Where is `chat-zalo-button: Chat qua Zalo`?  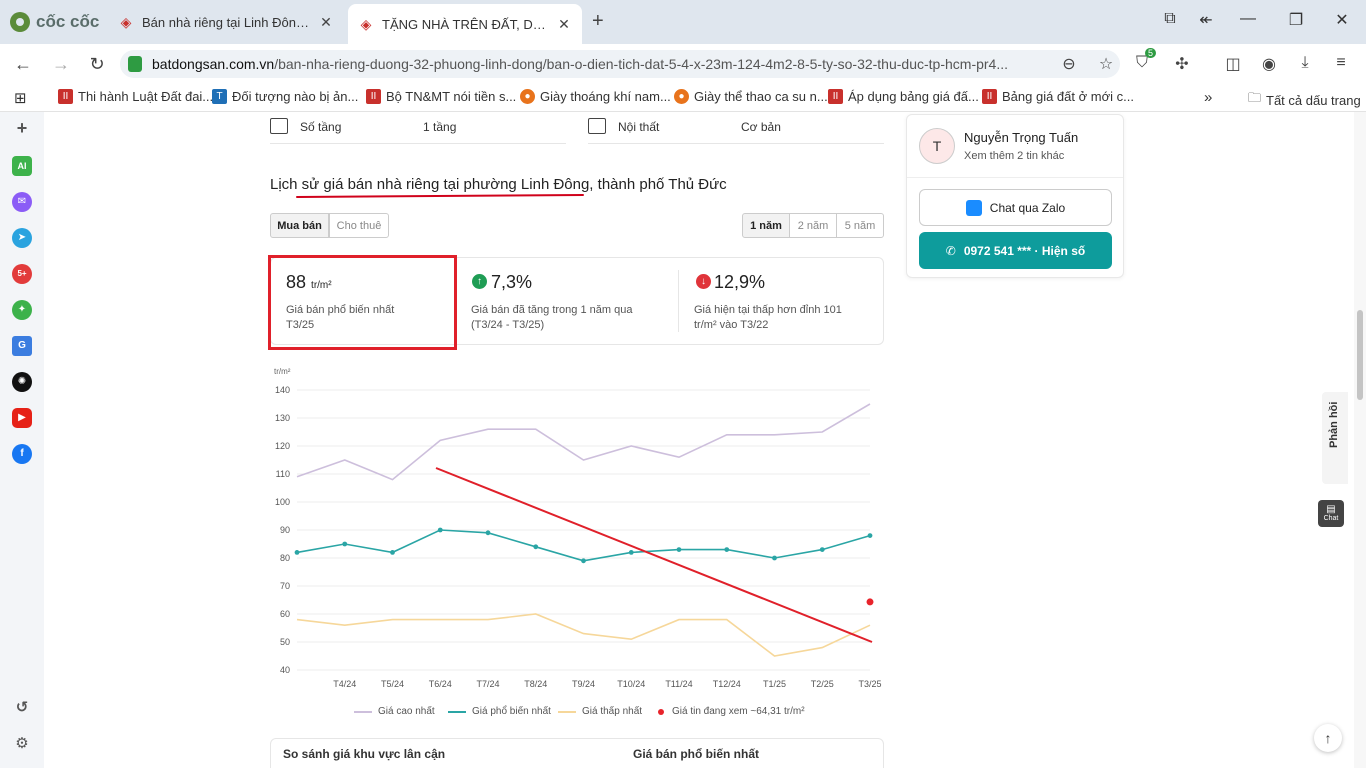
chat-zalo-button: Chat qua Zalo is located at coordinates (1015, 207).